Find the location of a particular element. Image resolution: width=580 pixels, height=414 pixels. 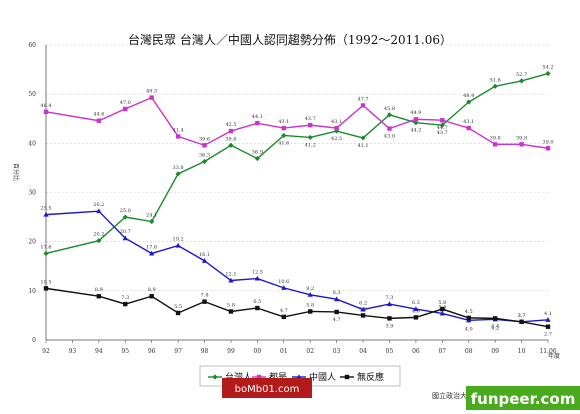

data-label: 25.0 is located at coordinates (125, 211).